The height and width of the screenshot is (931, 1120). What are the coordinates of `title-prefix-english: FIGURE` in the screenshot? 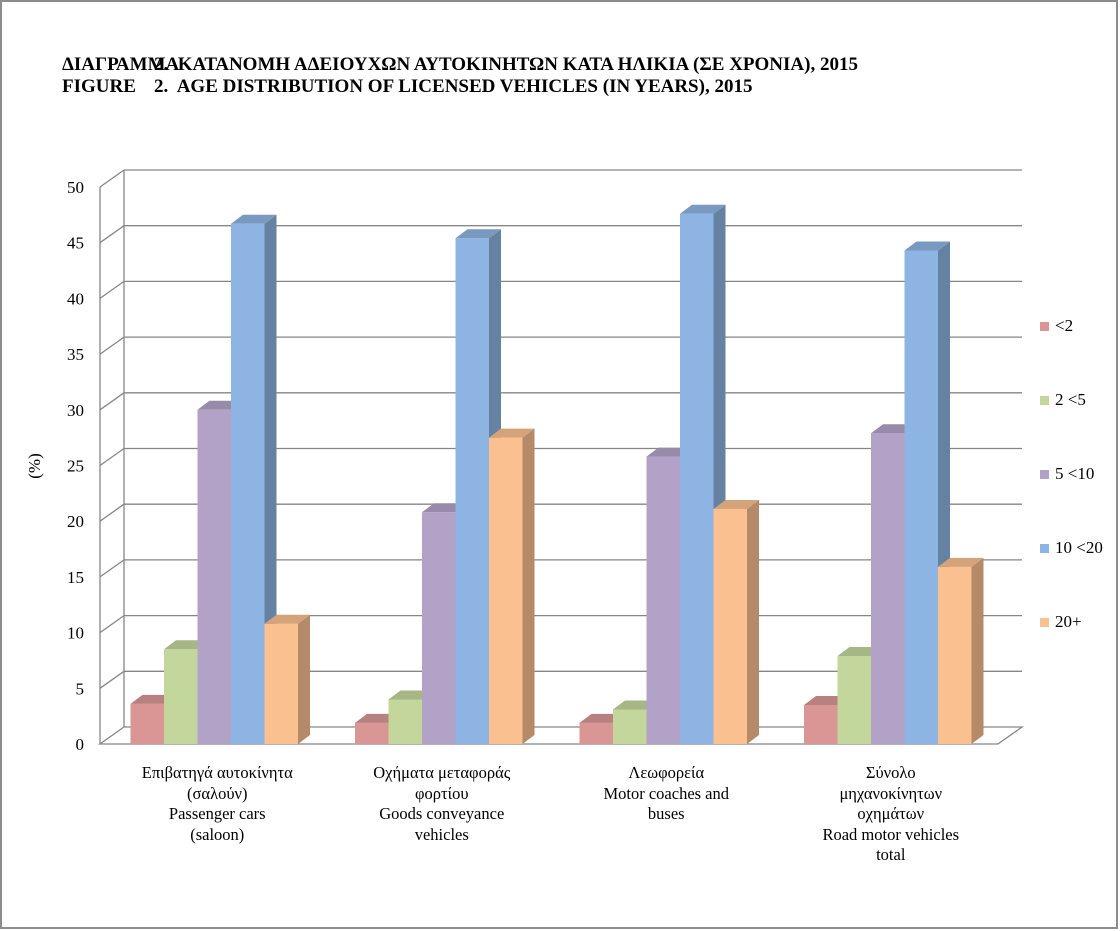 It's located at (99, 86).